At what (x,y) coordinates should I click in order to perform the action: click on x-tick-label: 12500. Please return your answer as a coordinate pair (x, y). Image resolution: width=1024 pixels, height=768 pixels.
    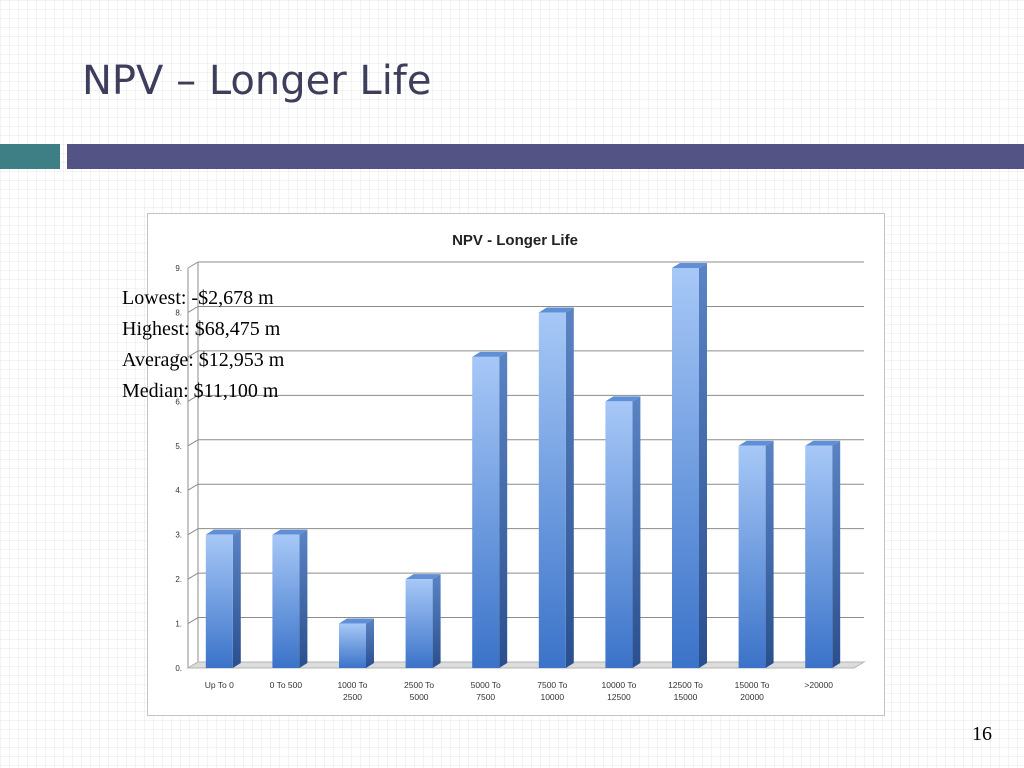
    Looking at the image, I should click on (619, 697).